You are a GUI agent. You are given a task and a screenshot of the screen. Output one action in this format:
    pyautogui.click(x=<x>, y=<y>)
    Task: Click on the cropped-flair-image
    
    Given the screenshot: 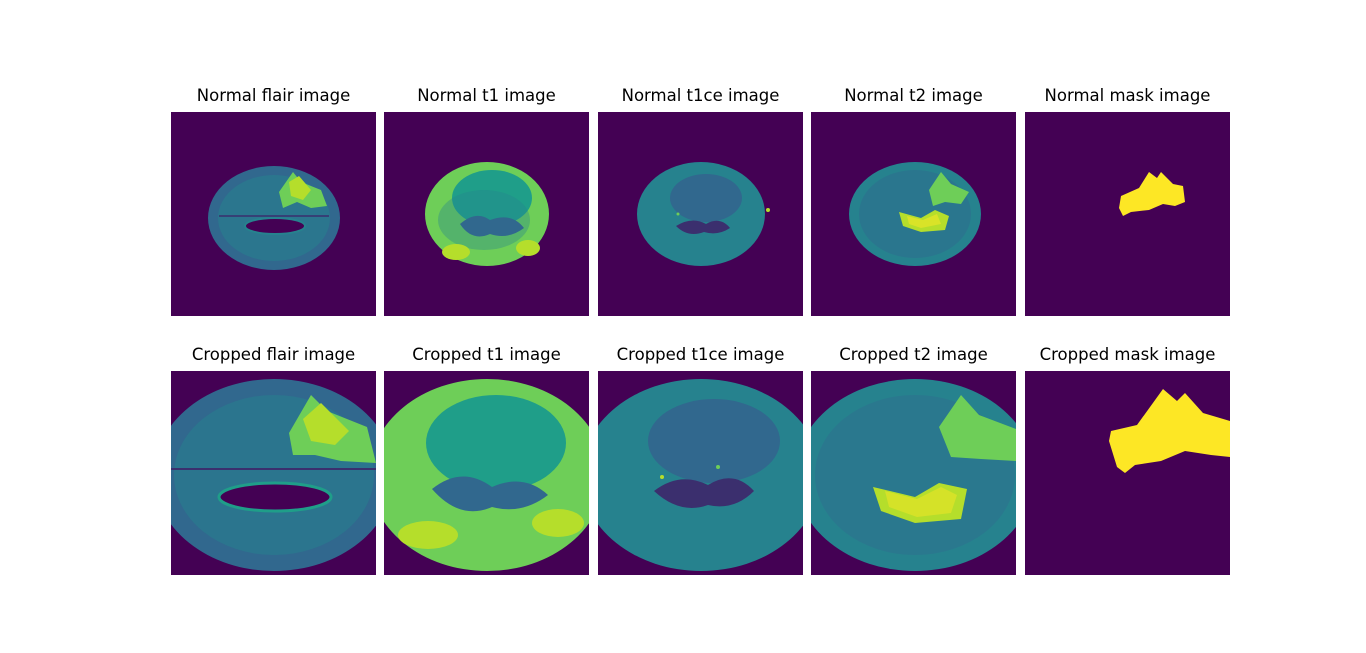 What is the action you would take?
    pyautogui.click(x=273, y=473)
    